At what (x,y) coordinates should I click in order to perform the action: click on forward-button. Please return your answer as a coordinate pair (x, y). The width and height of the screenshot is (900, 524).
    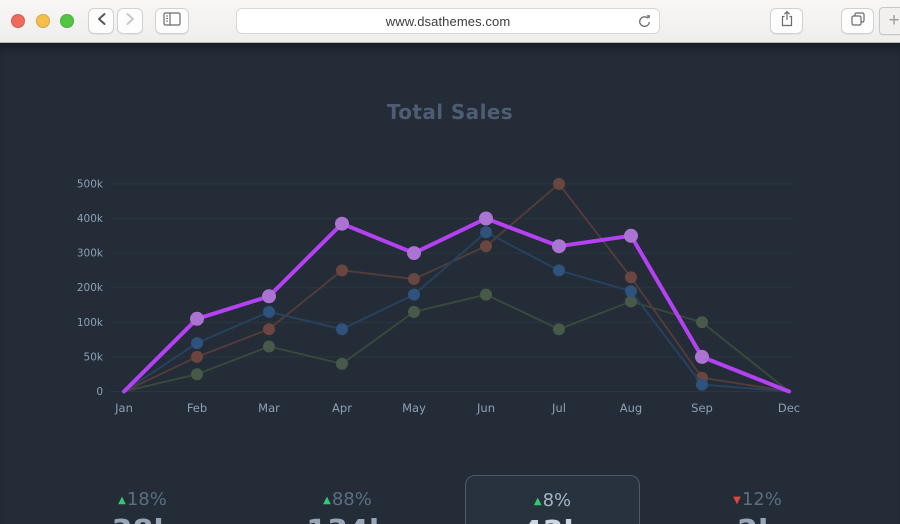
    Looking at the image, I should click on (130, 21).